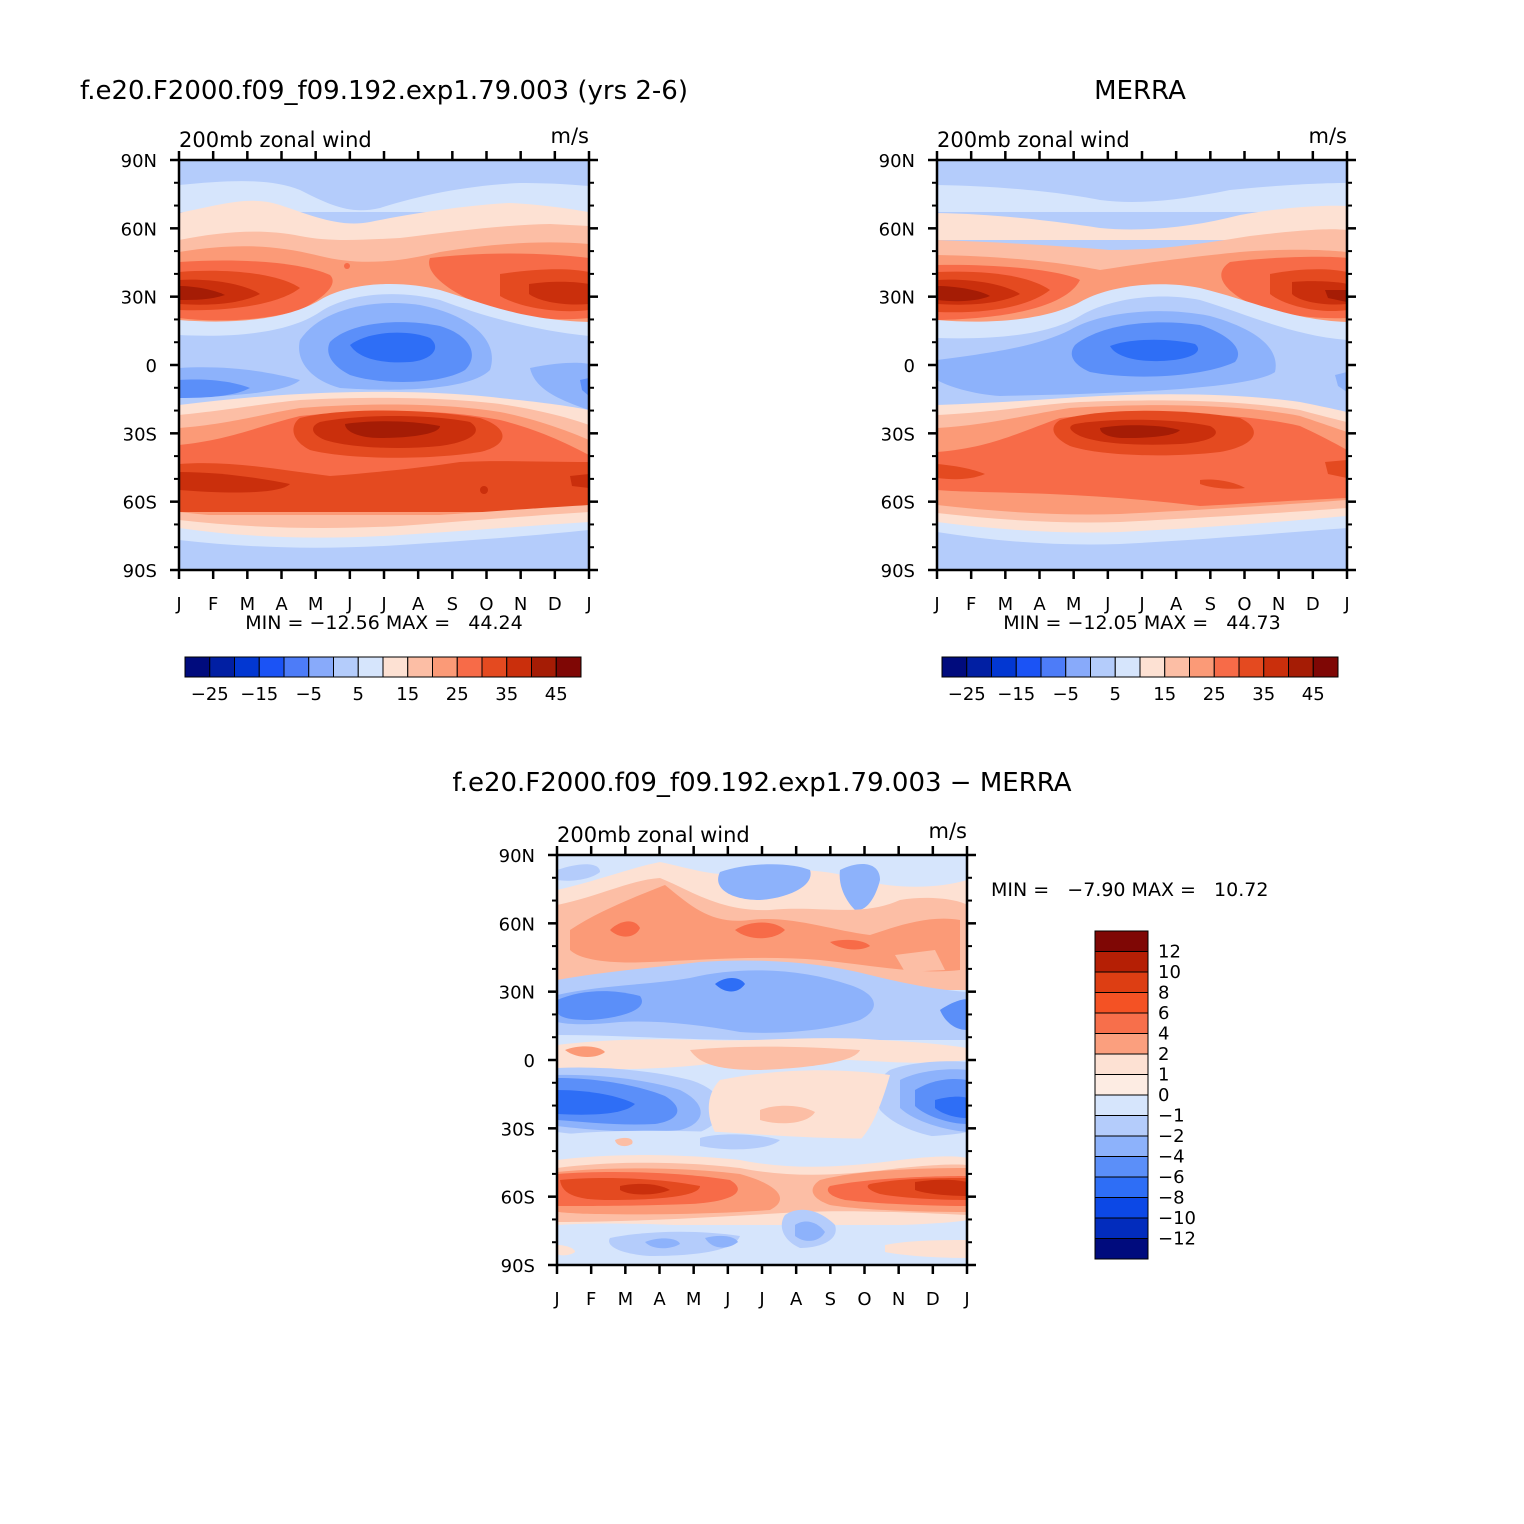  Describe the element at coordinates (275, 140) in the screenshot. I see `panel-model-subtitle: 200mb zonal wind` at that location.